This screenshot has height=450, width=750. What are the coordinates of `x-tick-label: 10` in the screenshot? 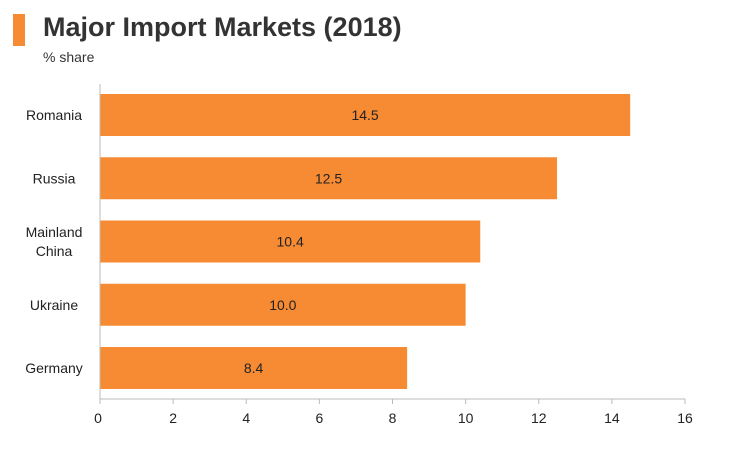 It's located at (466, 418).